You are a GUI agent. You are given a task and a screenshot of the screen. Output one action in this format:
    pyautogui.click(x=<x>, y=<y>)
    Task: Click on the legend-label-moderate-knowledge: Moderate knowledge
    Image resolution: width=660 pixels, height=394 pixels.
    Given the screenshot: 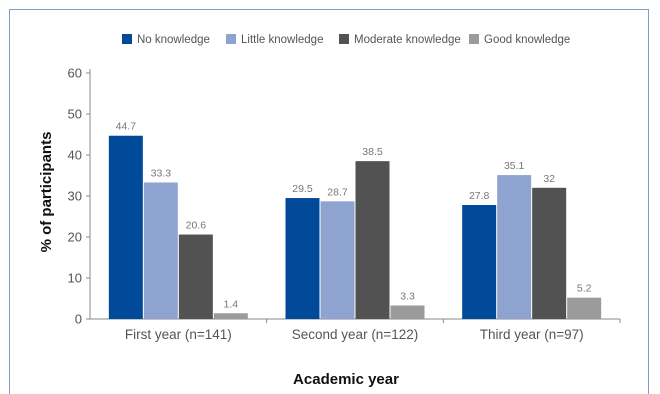 What is the action you would take?
    pyautogui.click(x=407, y=40)
    